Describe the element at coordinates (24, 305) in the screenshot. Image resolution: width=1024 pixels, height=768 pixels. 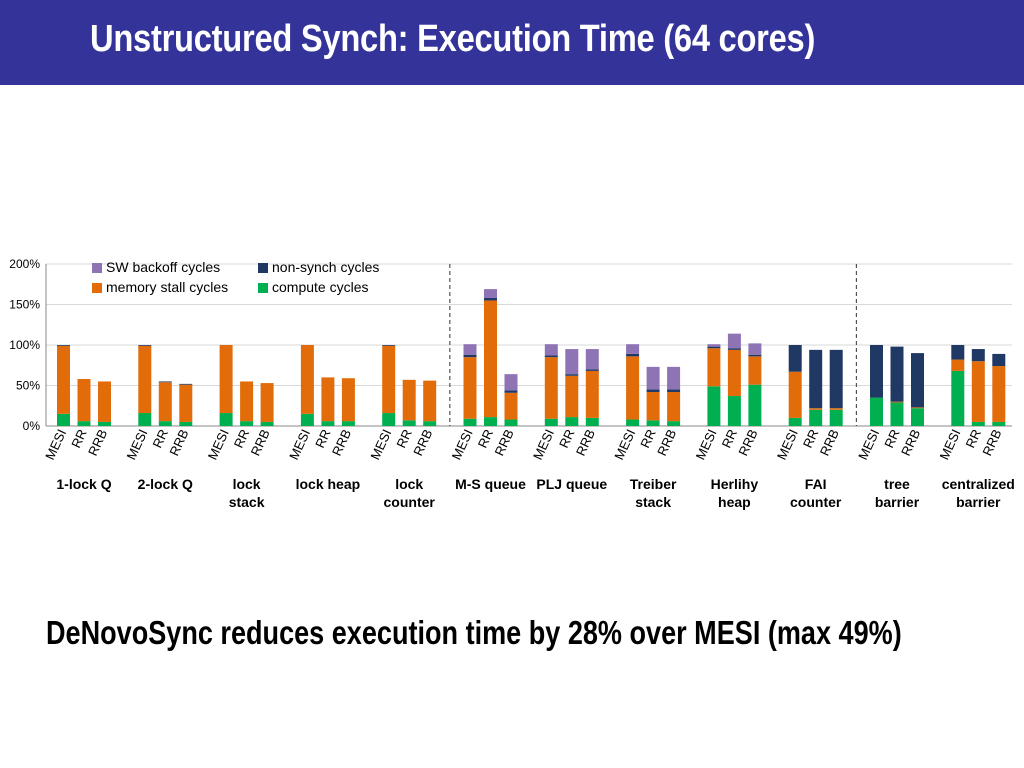
I see `y-tick-label: 150%` at that location.